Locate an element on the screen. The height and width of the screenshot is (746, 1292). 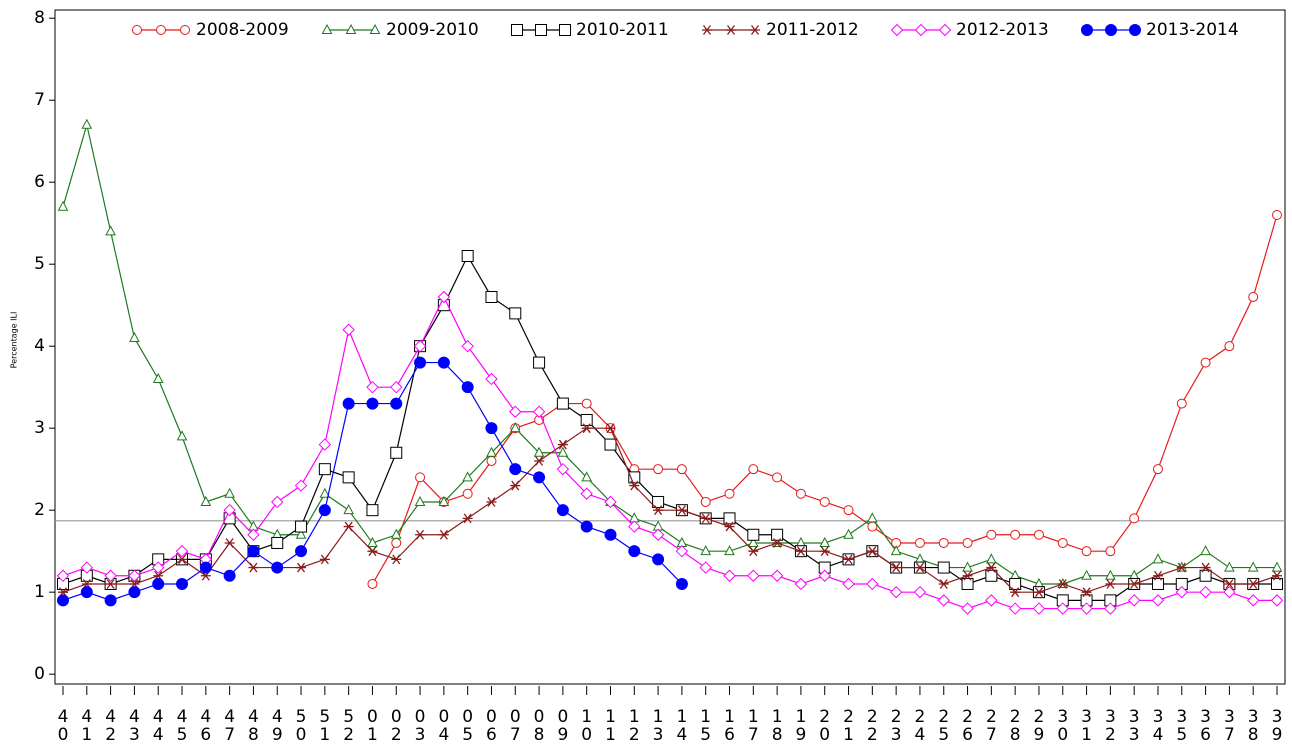
y-tick-label: 2 is located at coordinates (39, 510).